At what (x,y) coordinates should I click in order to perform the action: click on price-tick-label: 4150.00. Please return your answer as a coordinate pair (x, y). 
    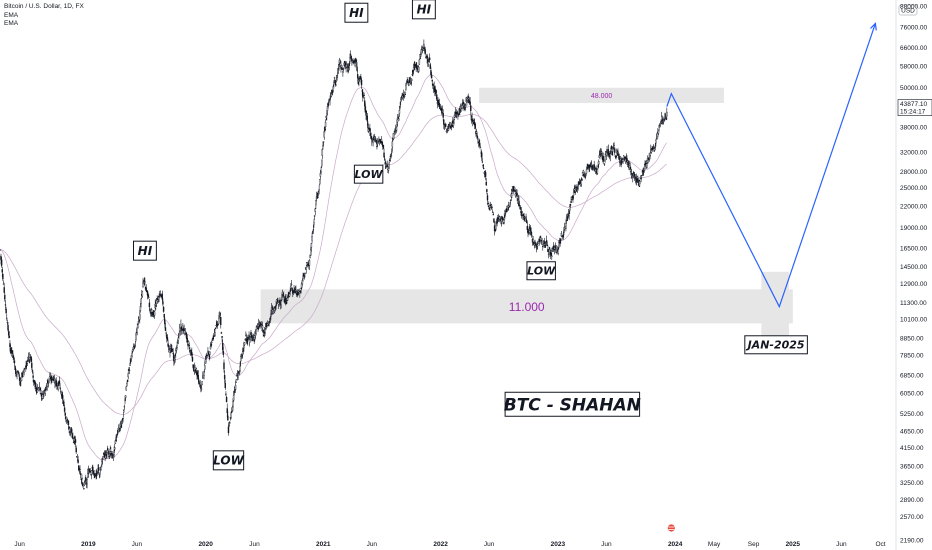
    Looking at the image, I should click on (912, 448).